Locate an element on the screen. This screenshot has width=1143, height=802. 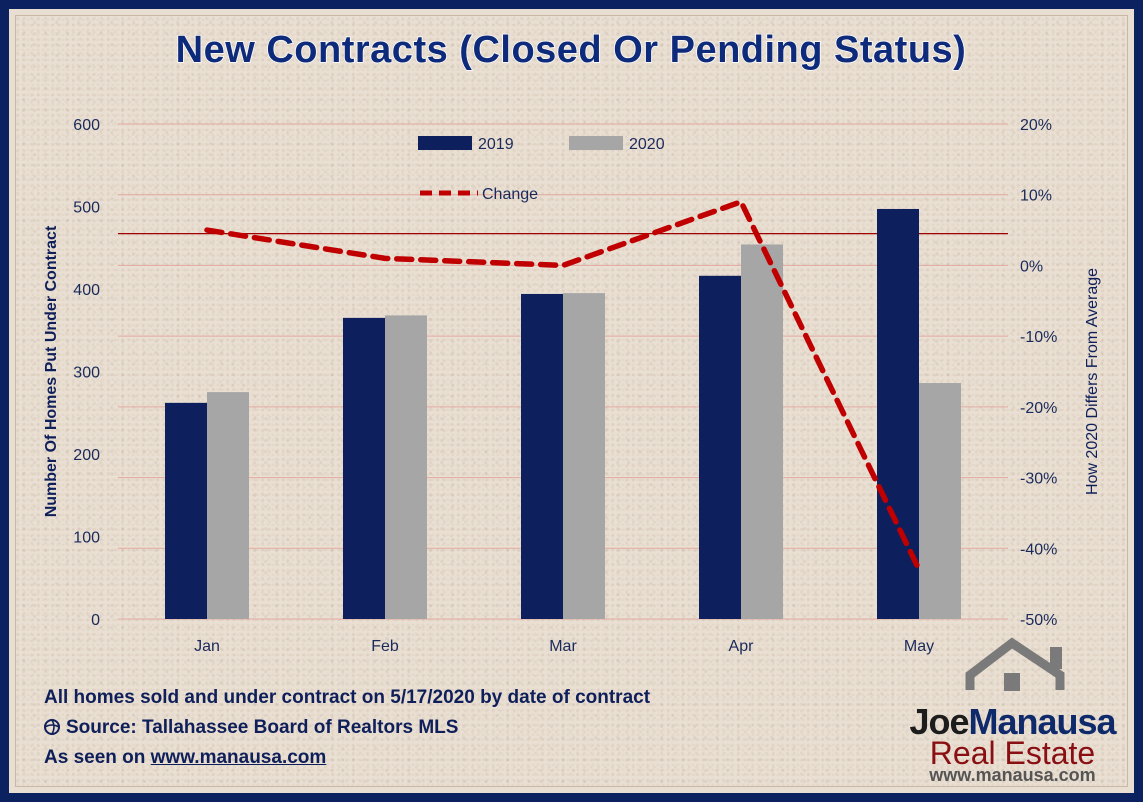
legend-label-2020: 2020 is located at coordinates (647, 144).